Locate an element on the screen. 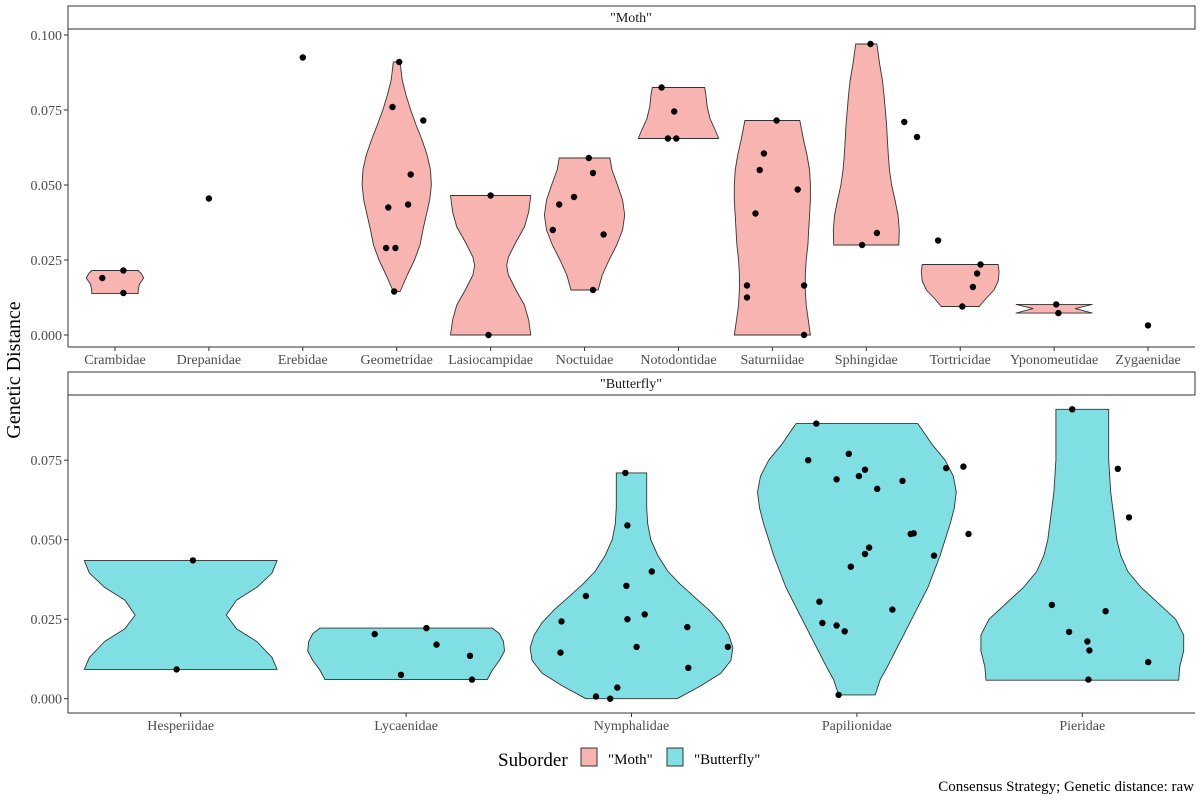  moth-y-tick-label-3: 0.075 is located at coordinates (47, 111).